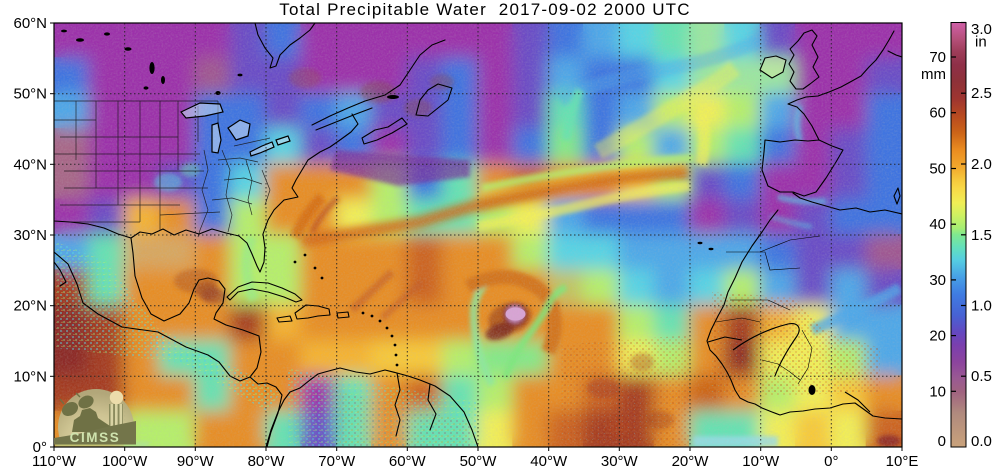  I want to click on svg-text: 20°W, so click(691, 461).